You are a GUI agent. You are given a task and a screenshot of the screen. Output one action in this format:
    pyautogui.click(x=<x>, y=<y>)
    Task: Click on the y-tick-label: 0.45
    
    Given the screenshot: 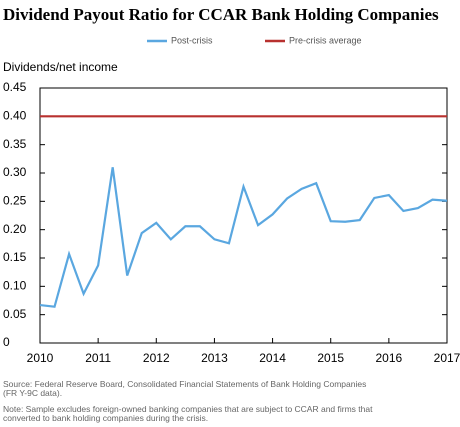 What is the action you would take?
    pyautogui.click(x=15, y=87)
    